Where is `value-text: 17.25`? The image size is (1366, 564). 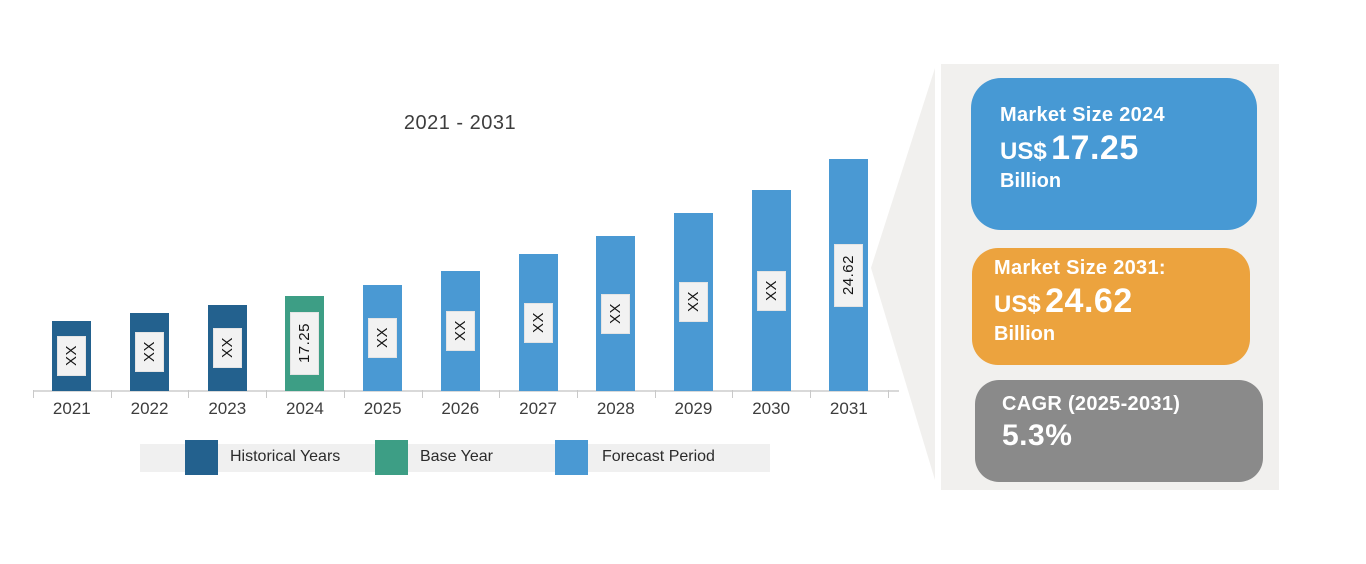 value-text: 17.25 is located at coordinates (1095, 148).